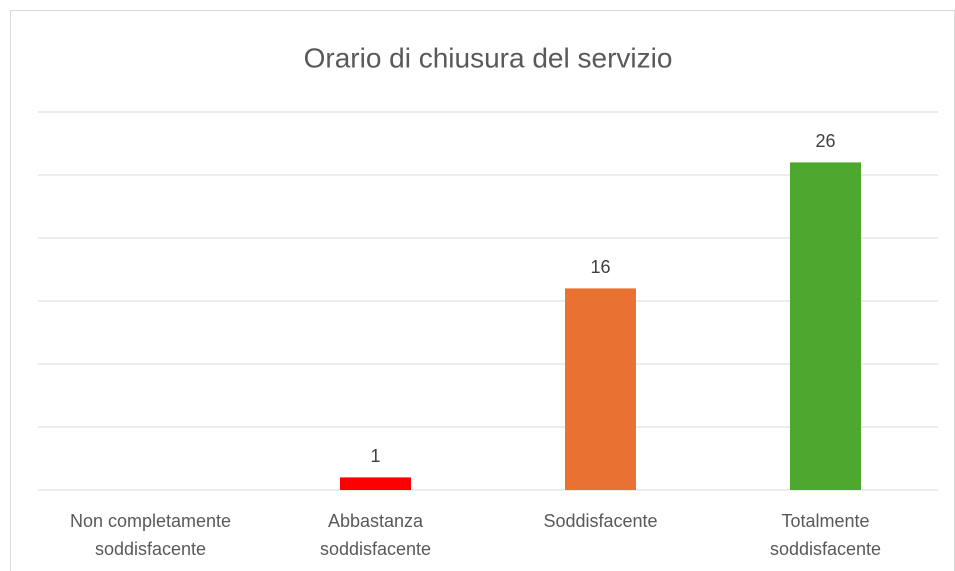 The image size is (955, 571). What do you see at coordinates (488, 57) in the screenshot?
I see `chart-title: Orario di chiusura del servizio` at bounding box center [488, 57].